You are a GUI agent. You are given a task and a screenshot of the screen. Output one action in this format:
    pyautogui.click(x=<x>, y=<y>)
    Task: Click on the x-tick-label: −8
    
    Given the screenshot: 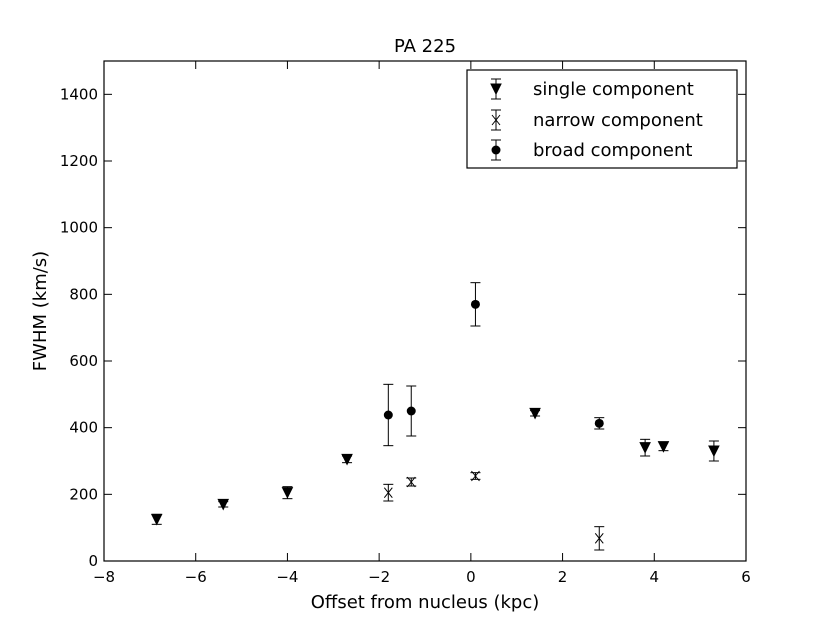 What is the action you would take?
    pyautogui.click(x=104, y=577)
    